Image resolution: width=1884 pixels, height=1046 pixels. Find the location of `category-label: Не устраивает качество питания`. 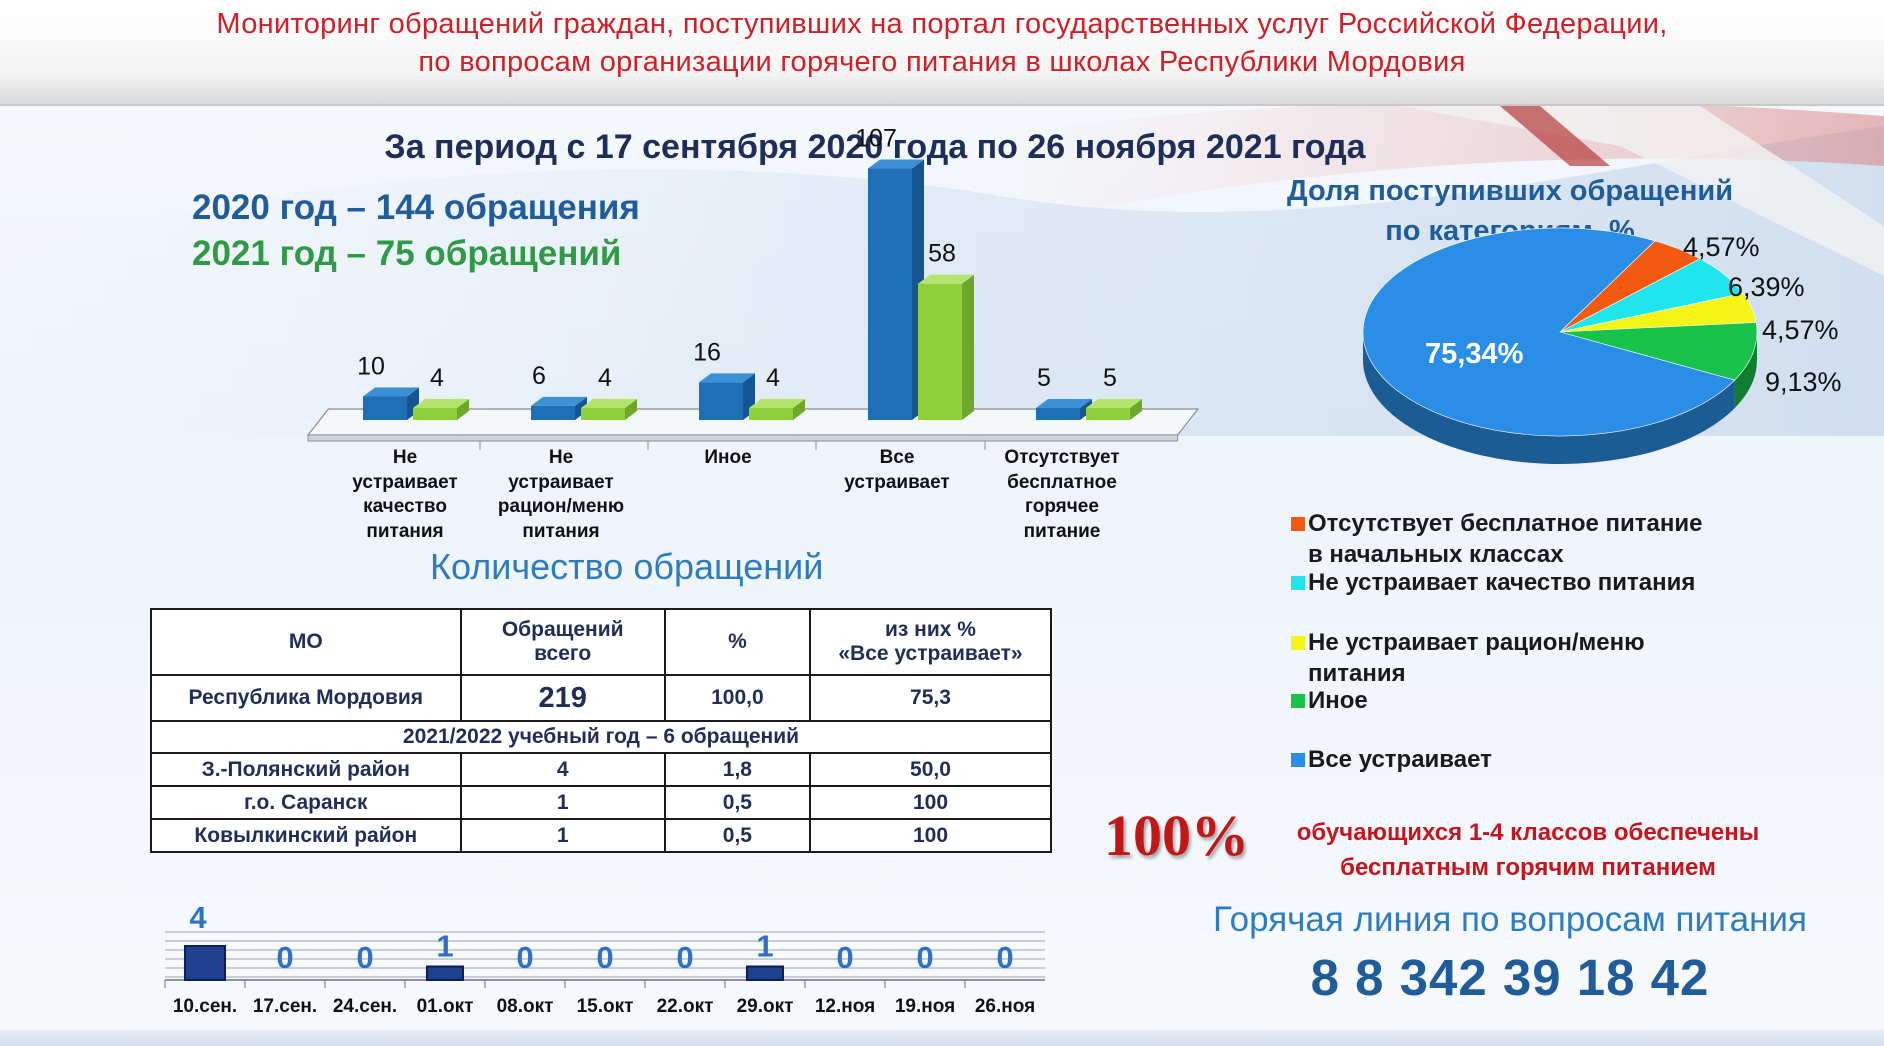

category-label: Не устраивает качество питания is located at coordinates (405, 494).